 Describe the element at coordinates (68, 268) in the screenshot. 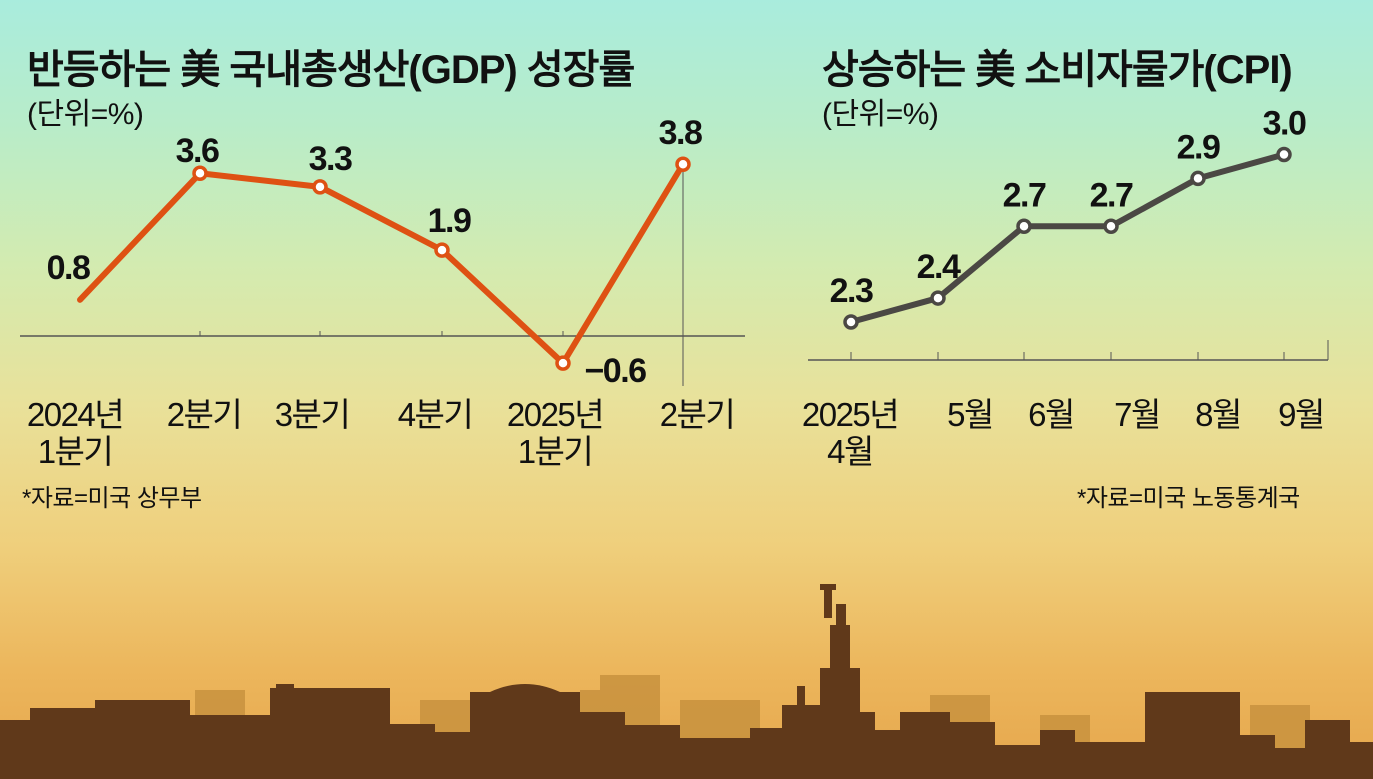

I see `gdp-data-label: 0.8` at that location.